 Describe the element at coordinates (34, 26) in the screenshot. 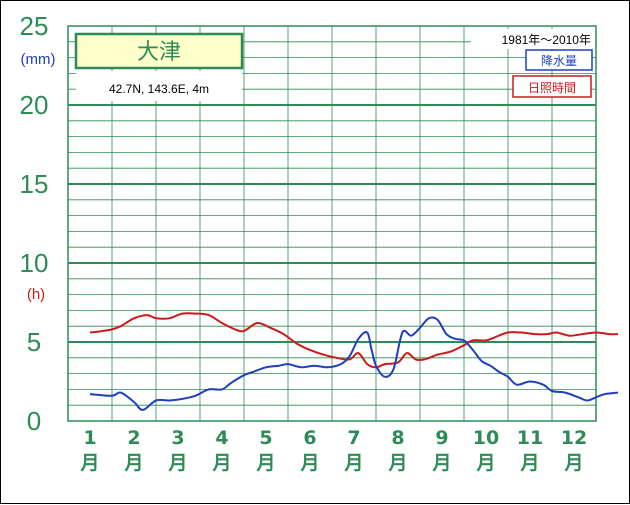

I see `y-tick-label: 25` at that location.